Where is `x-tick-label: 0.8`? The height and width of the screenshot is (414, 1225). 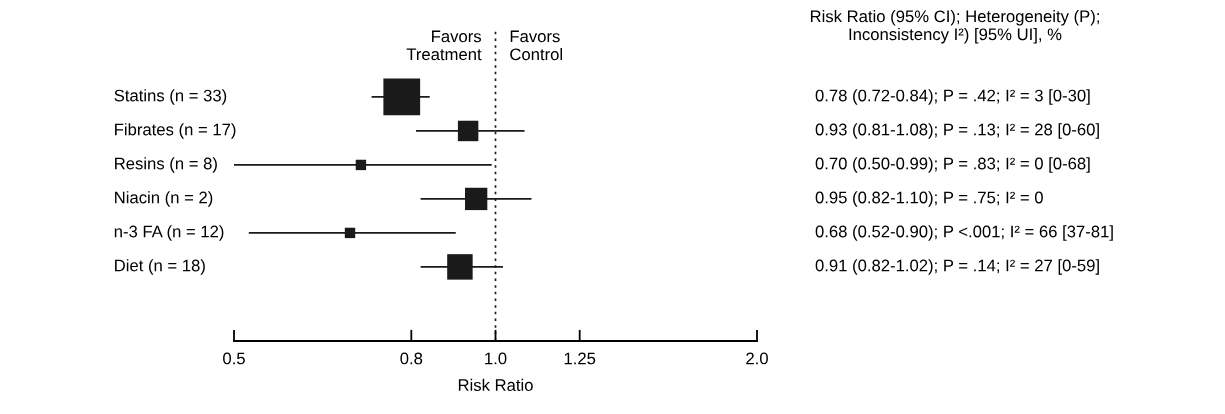
x-tick-label: 0.8 is located at coordinates (411, 358).